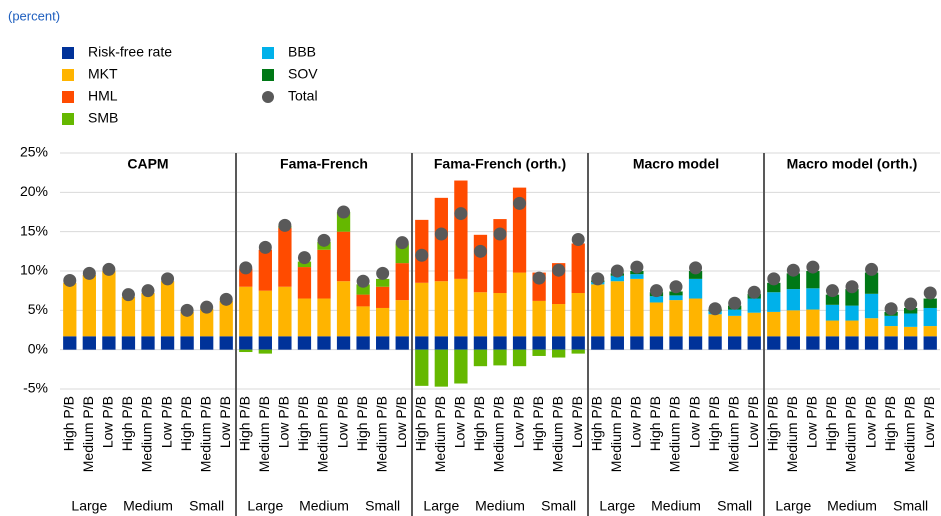  What do you see at coordinates (852, 164) in the screenshot?
I see `panel-title: Macro model (orth.)` at bounding box center [852, 164].